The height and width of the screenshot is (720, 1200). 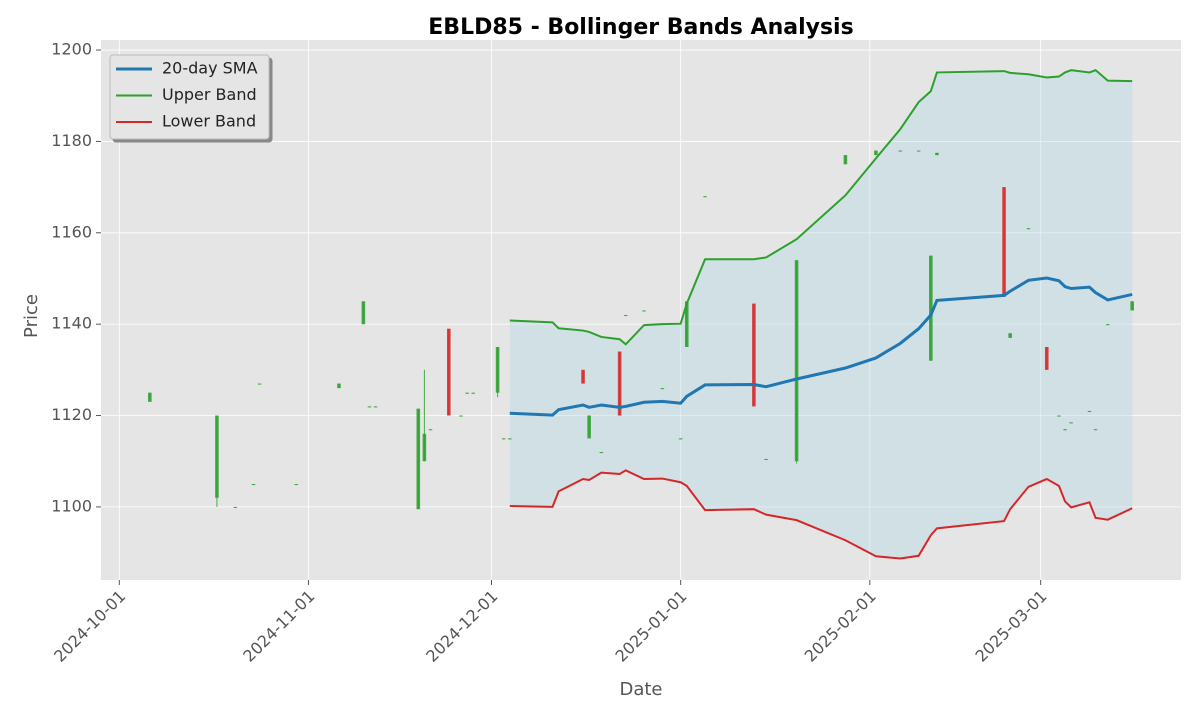 I want to click on legend-label: Lower Band, so click(x=209, y=121).